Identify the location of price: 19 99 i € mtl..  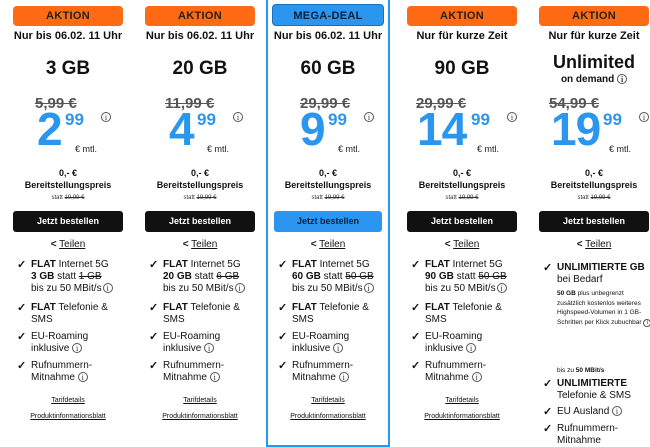
(591, 130).